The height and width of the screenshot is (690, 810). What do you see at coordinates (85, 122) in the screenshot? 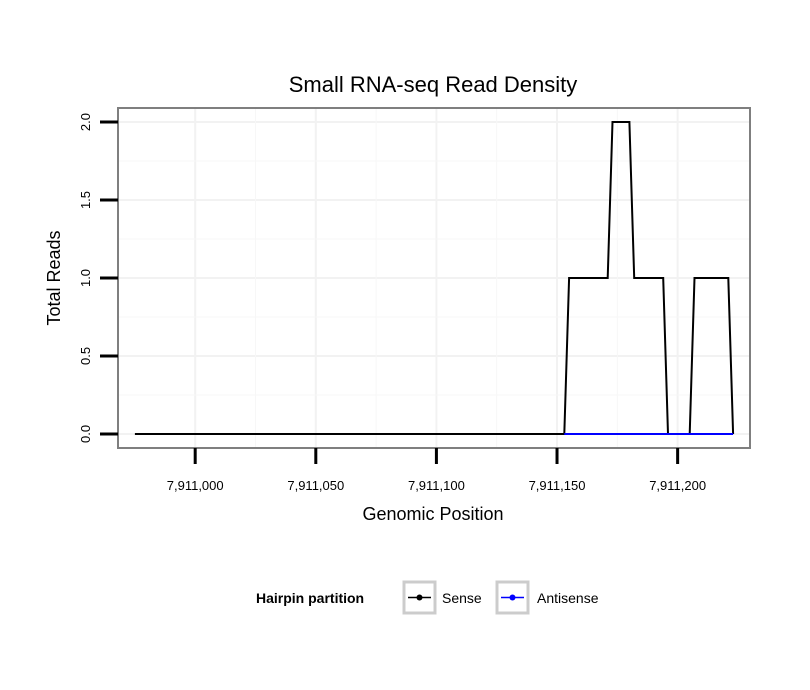
I see `y-tick-label: 2.0` at bounding box center [85, 122].